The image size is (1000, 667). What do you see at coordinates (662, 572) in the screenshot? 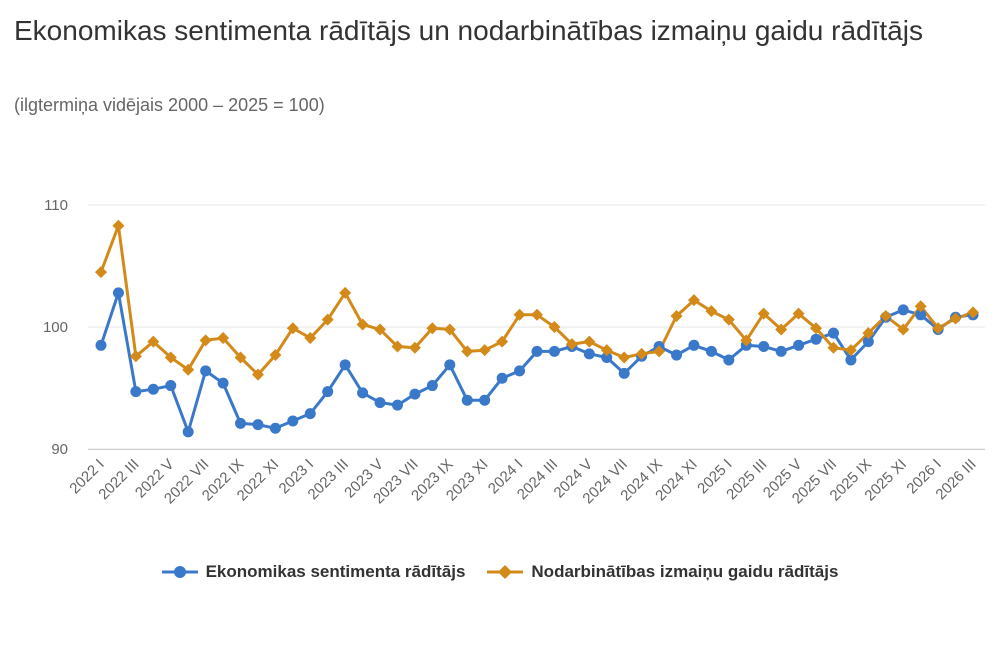
I see `legend-item-employment: Nodarbinātības izmaiņu gaidu rādītājs` at bounding box center [662, 572].